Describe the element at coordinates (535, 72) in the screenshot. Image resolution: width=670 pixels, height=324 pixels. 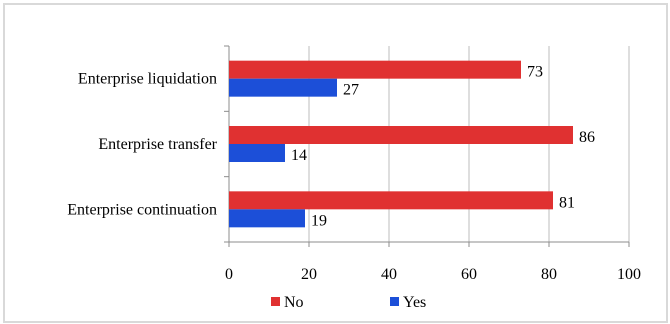
I see `data-label: 73` at that location.